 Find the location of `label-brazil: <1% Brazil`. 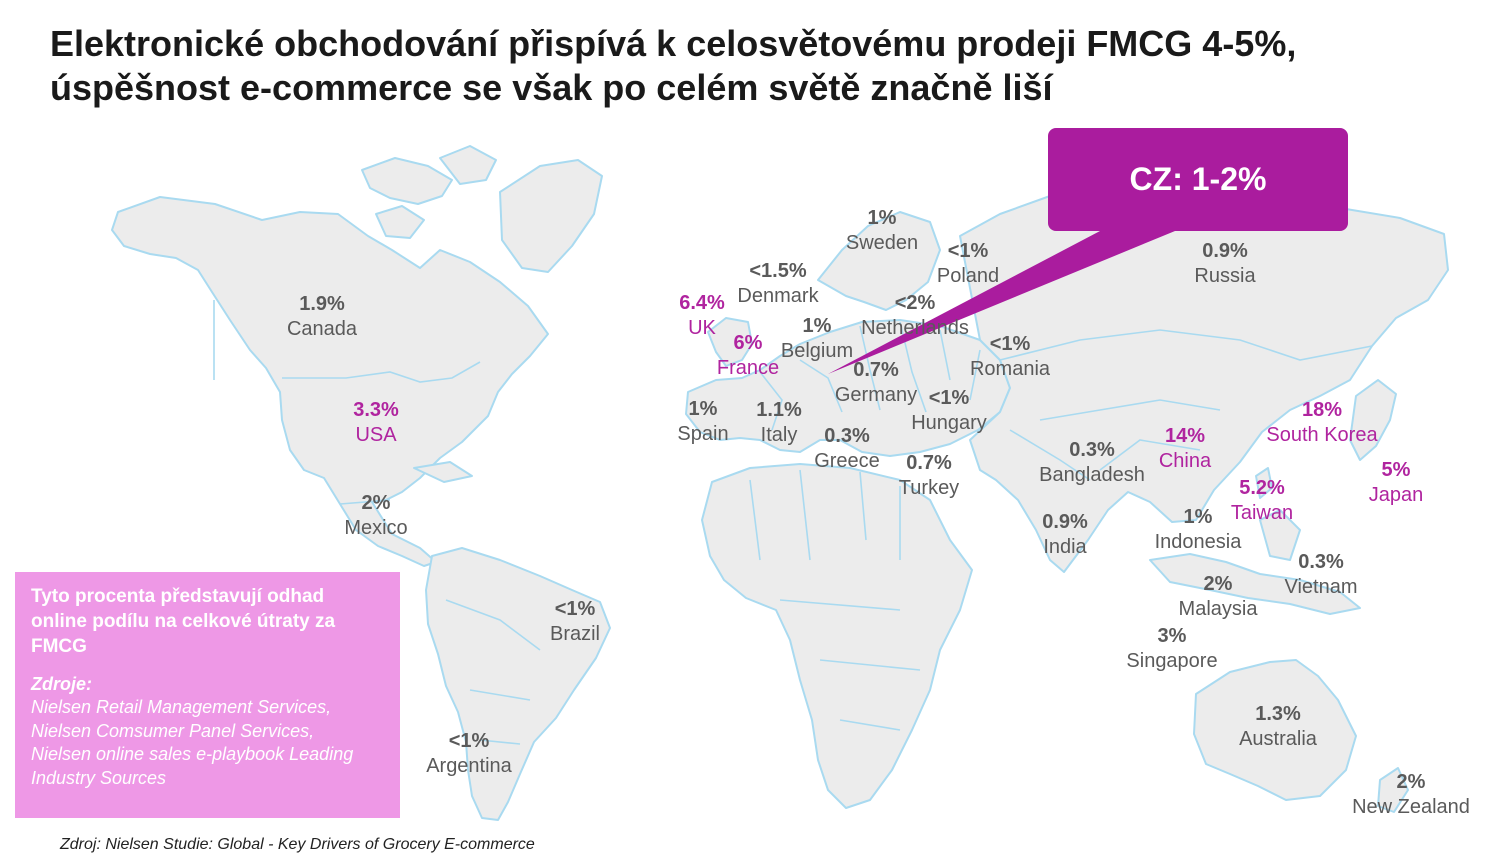

label-brazil: <1% Brazil is located at coordinates (575, 622).